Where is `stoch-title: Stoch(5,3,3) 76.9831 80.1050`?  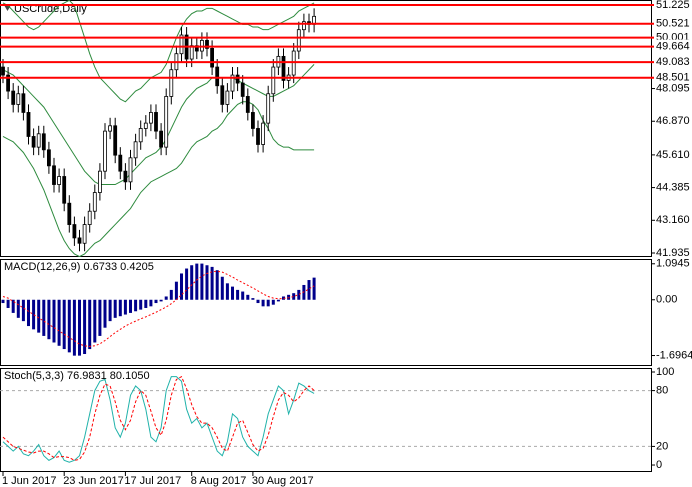
stoch-title: Stoch(5,3,3) 76.9831 80.1050 is located at coordinates (77, 376).